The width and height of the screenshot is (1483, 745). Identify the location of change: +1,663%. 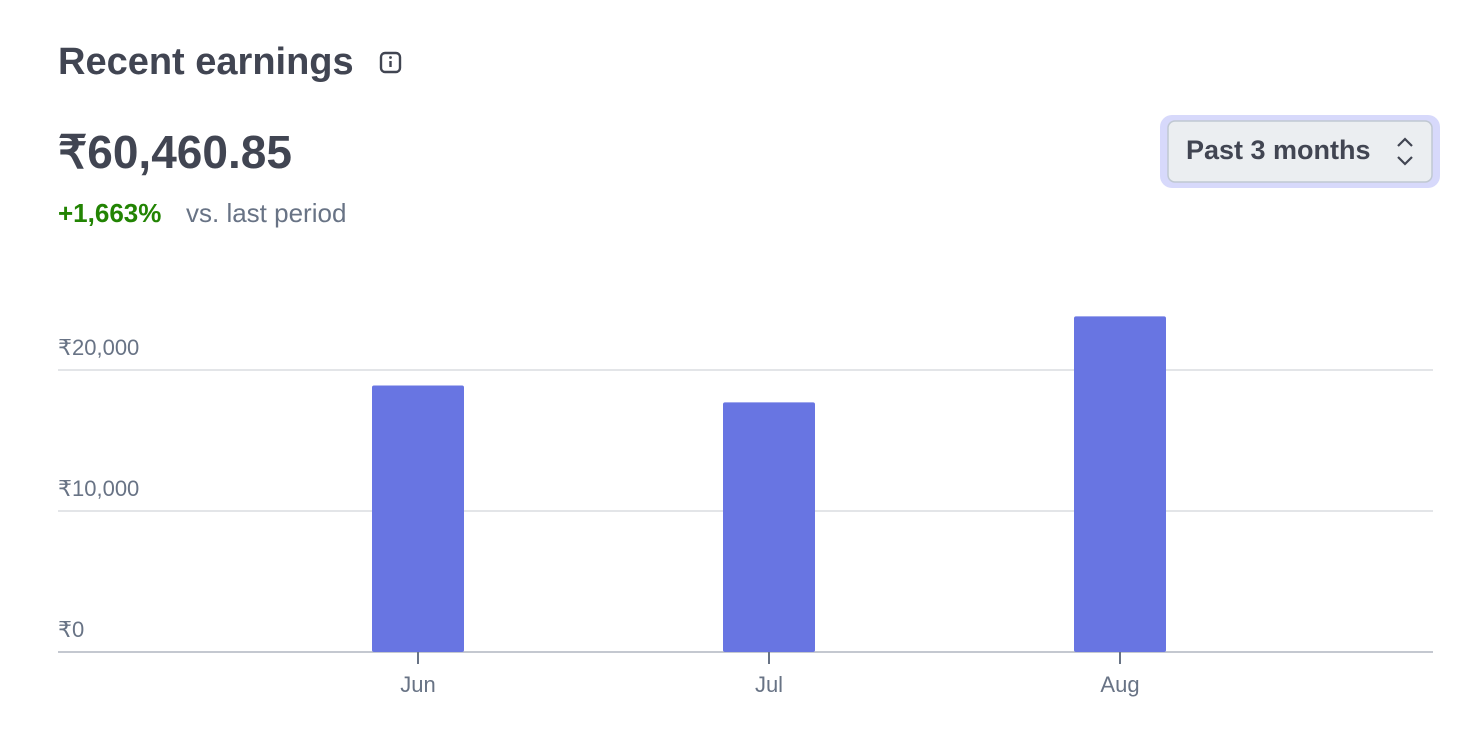
(109, 213).